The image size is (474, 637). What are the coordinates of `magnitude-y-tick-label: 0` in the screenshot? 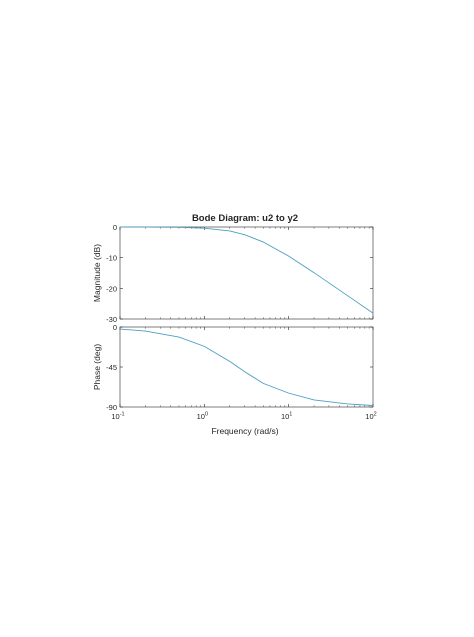 It's located at (115, 227).